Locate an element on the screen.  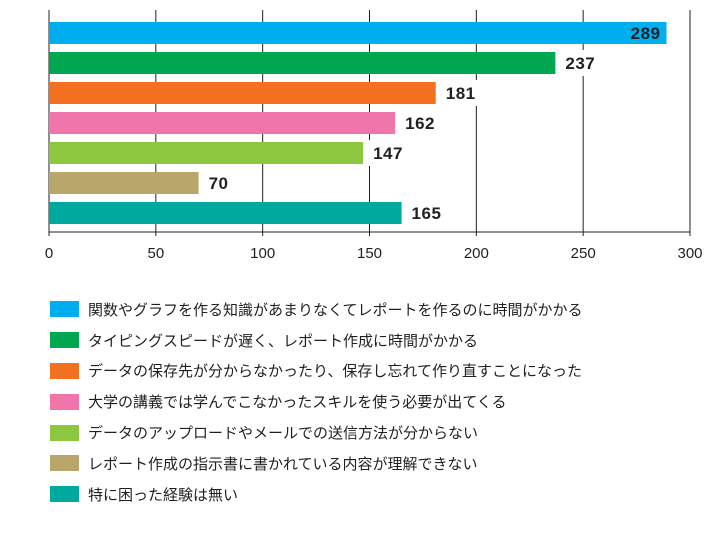
legend-item: データの保存先が分からなかったり、保存し忘れて作り直すことになった is located at coordinates (316, 371).